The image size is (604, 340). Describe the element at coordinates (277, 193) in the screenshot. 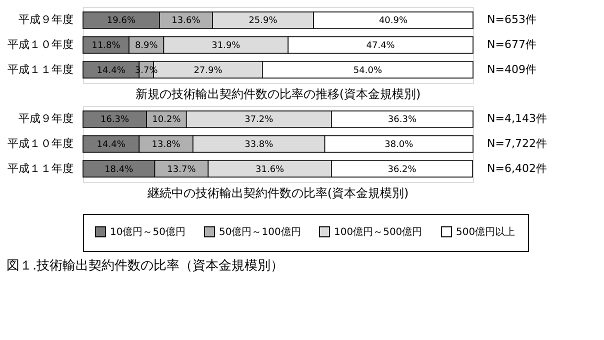

I see `text: 継続中の技術輸出契約件数の比率(資本金規模別)` at that location.